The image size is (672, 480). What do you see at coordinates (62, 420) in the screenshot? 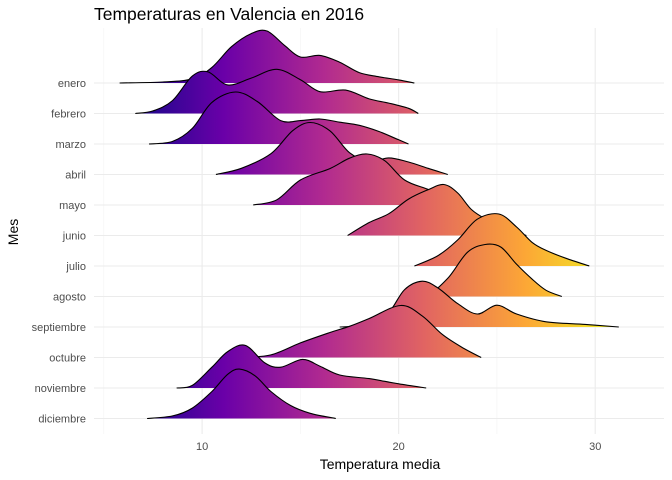
I see `y-tick-label: diciembre` at bounding box center [62, 420].